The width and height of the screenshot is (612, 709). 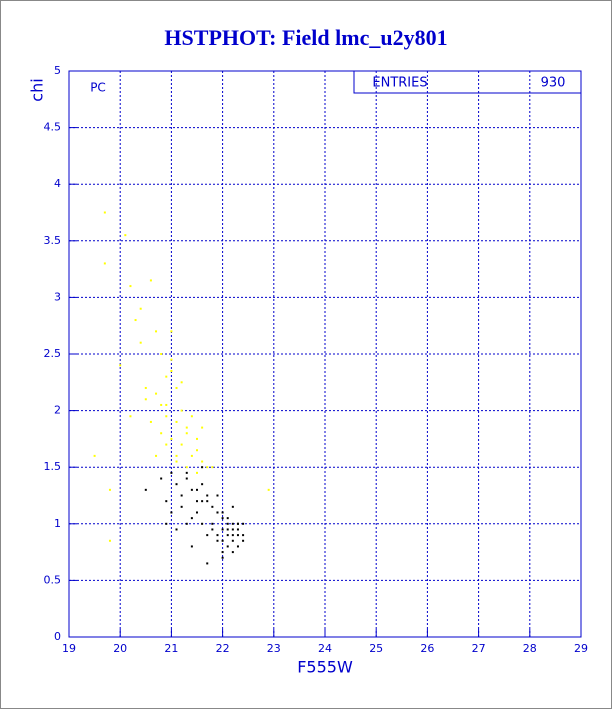 What do you see at coordinates (53, 466) in the screenshot?
I see `y-tick-label: 1.5` at bounding box center [53, 466].